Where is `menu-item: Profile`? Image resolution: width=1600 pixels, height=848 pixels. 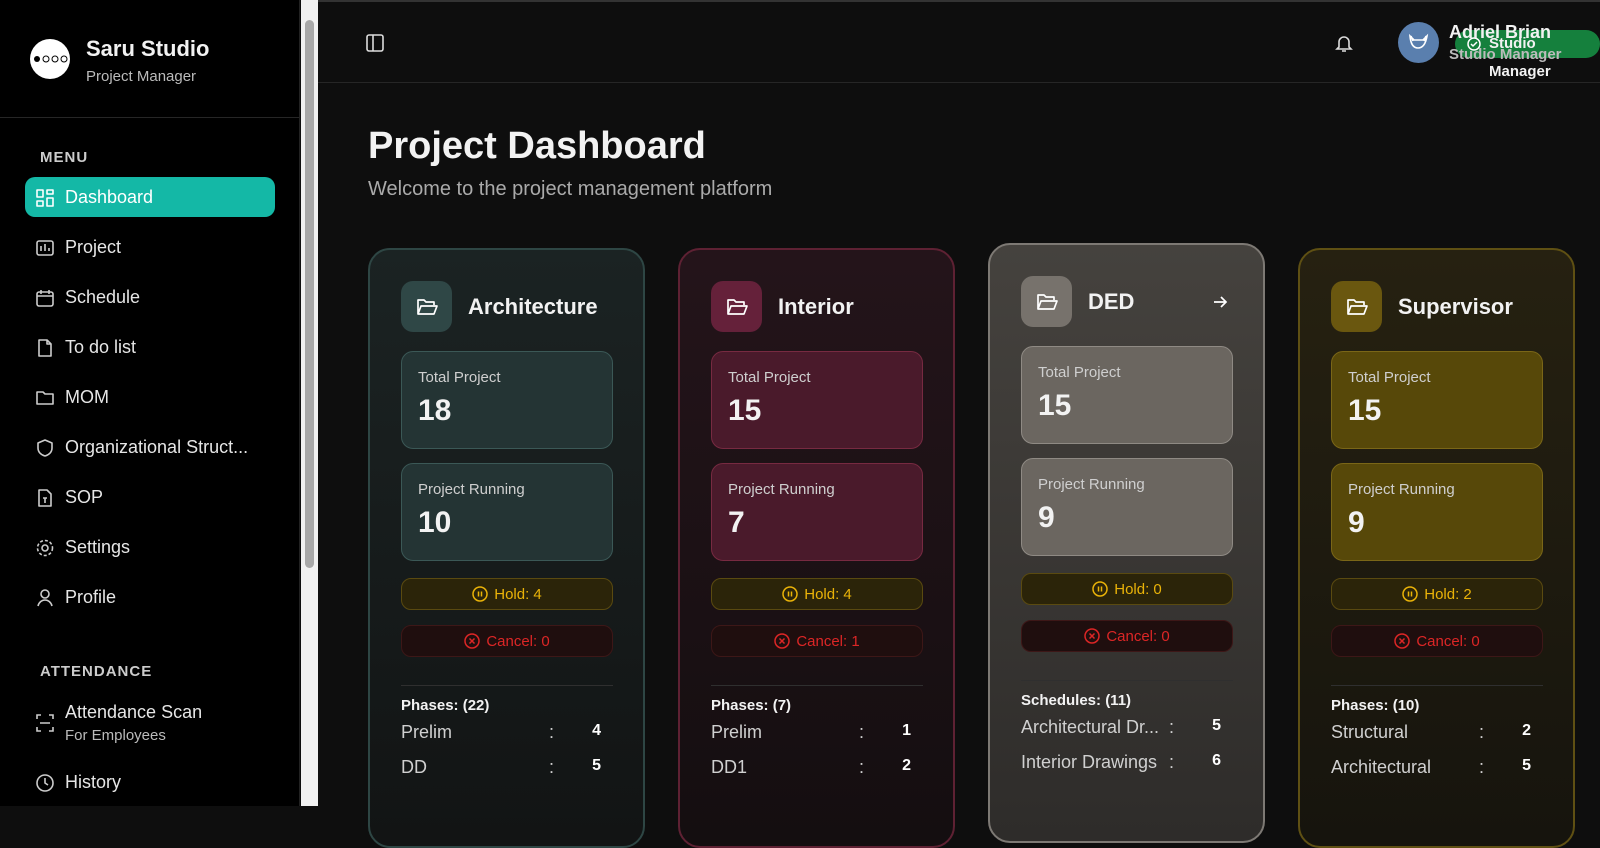 menu-item: Profile is located at coordinates (150, 597).